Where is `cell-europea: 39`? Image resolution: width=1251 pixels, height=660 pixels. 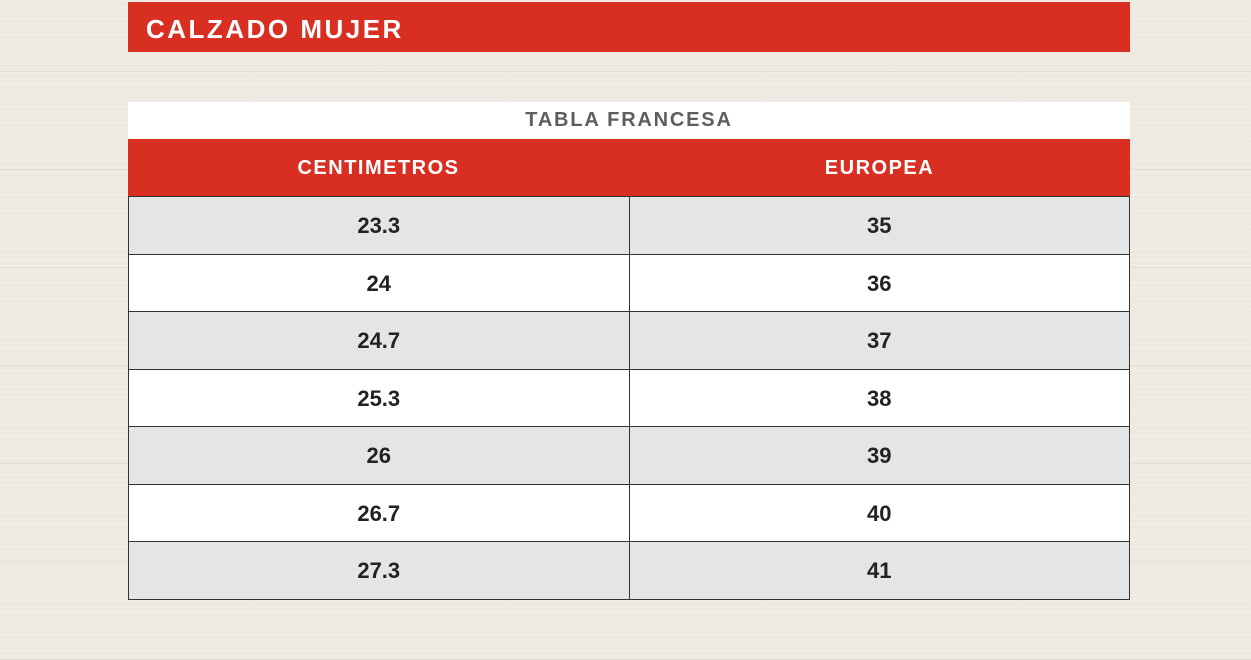
cell-europea: 39 is located at coordinates (879, 455).